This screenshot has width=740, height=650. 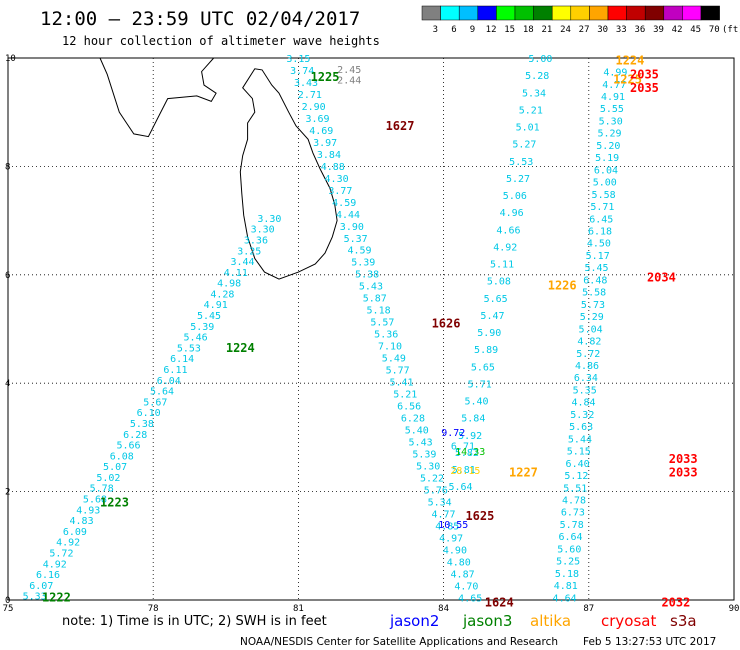 What do you see at coordinates (576, 476) in the screenshot?
I see `swh-value: 5.12` at bounding box center [576, 476].